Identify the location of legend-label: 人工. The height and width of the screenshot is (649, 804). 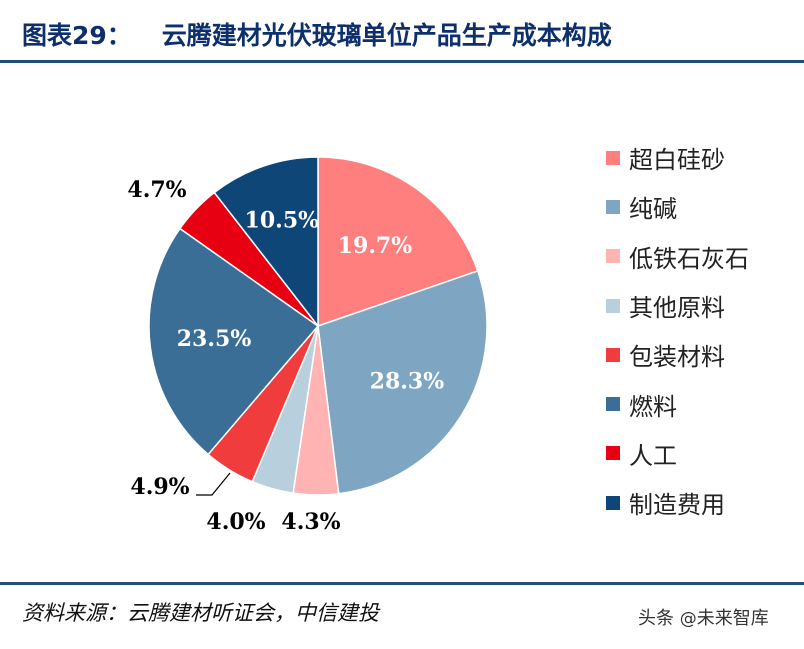
(653, 455).